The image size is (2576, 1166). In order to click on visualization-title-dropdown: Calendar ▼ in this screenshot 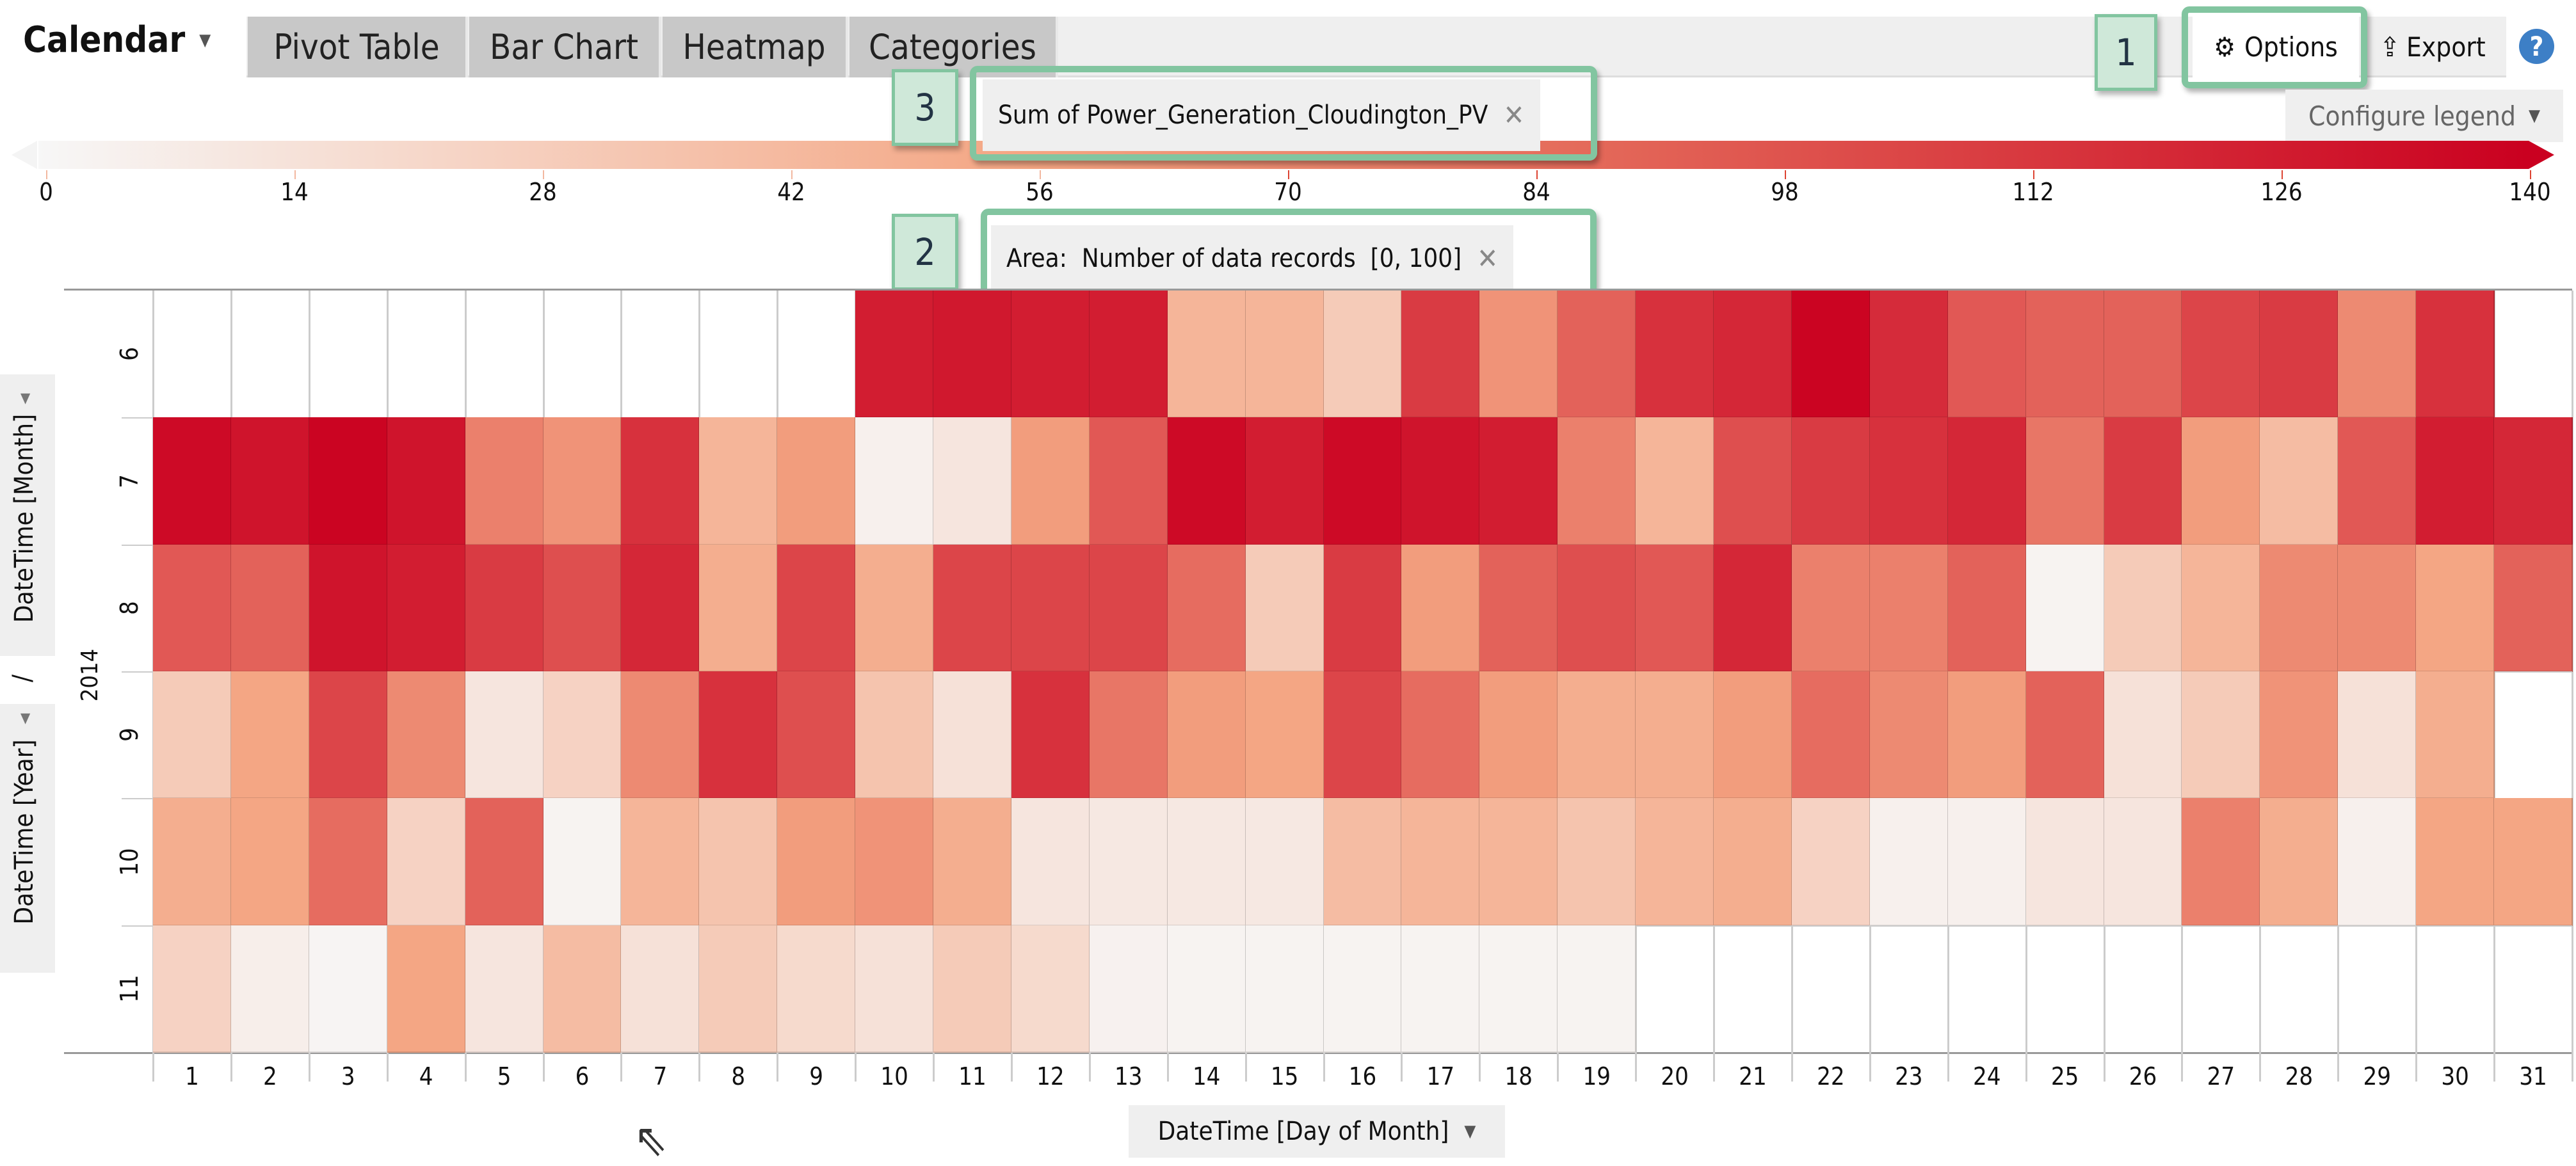, I will do `click(117, 40)`.